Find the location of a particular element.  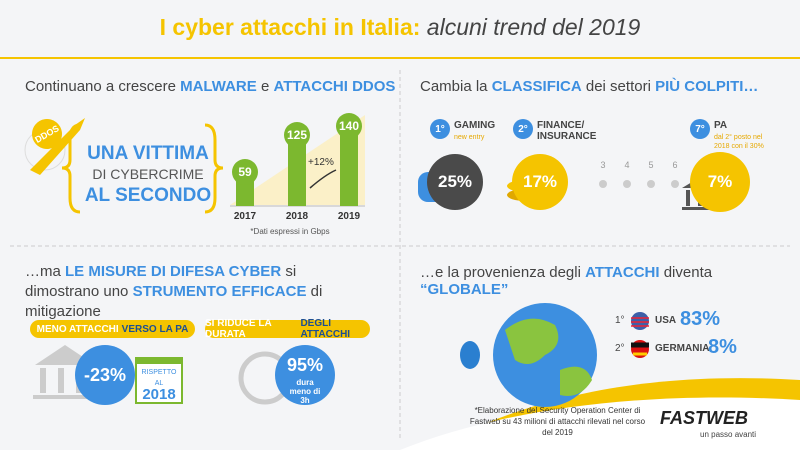

victim-line: UNA VITTIMA is located at coordinates (148, 153).